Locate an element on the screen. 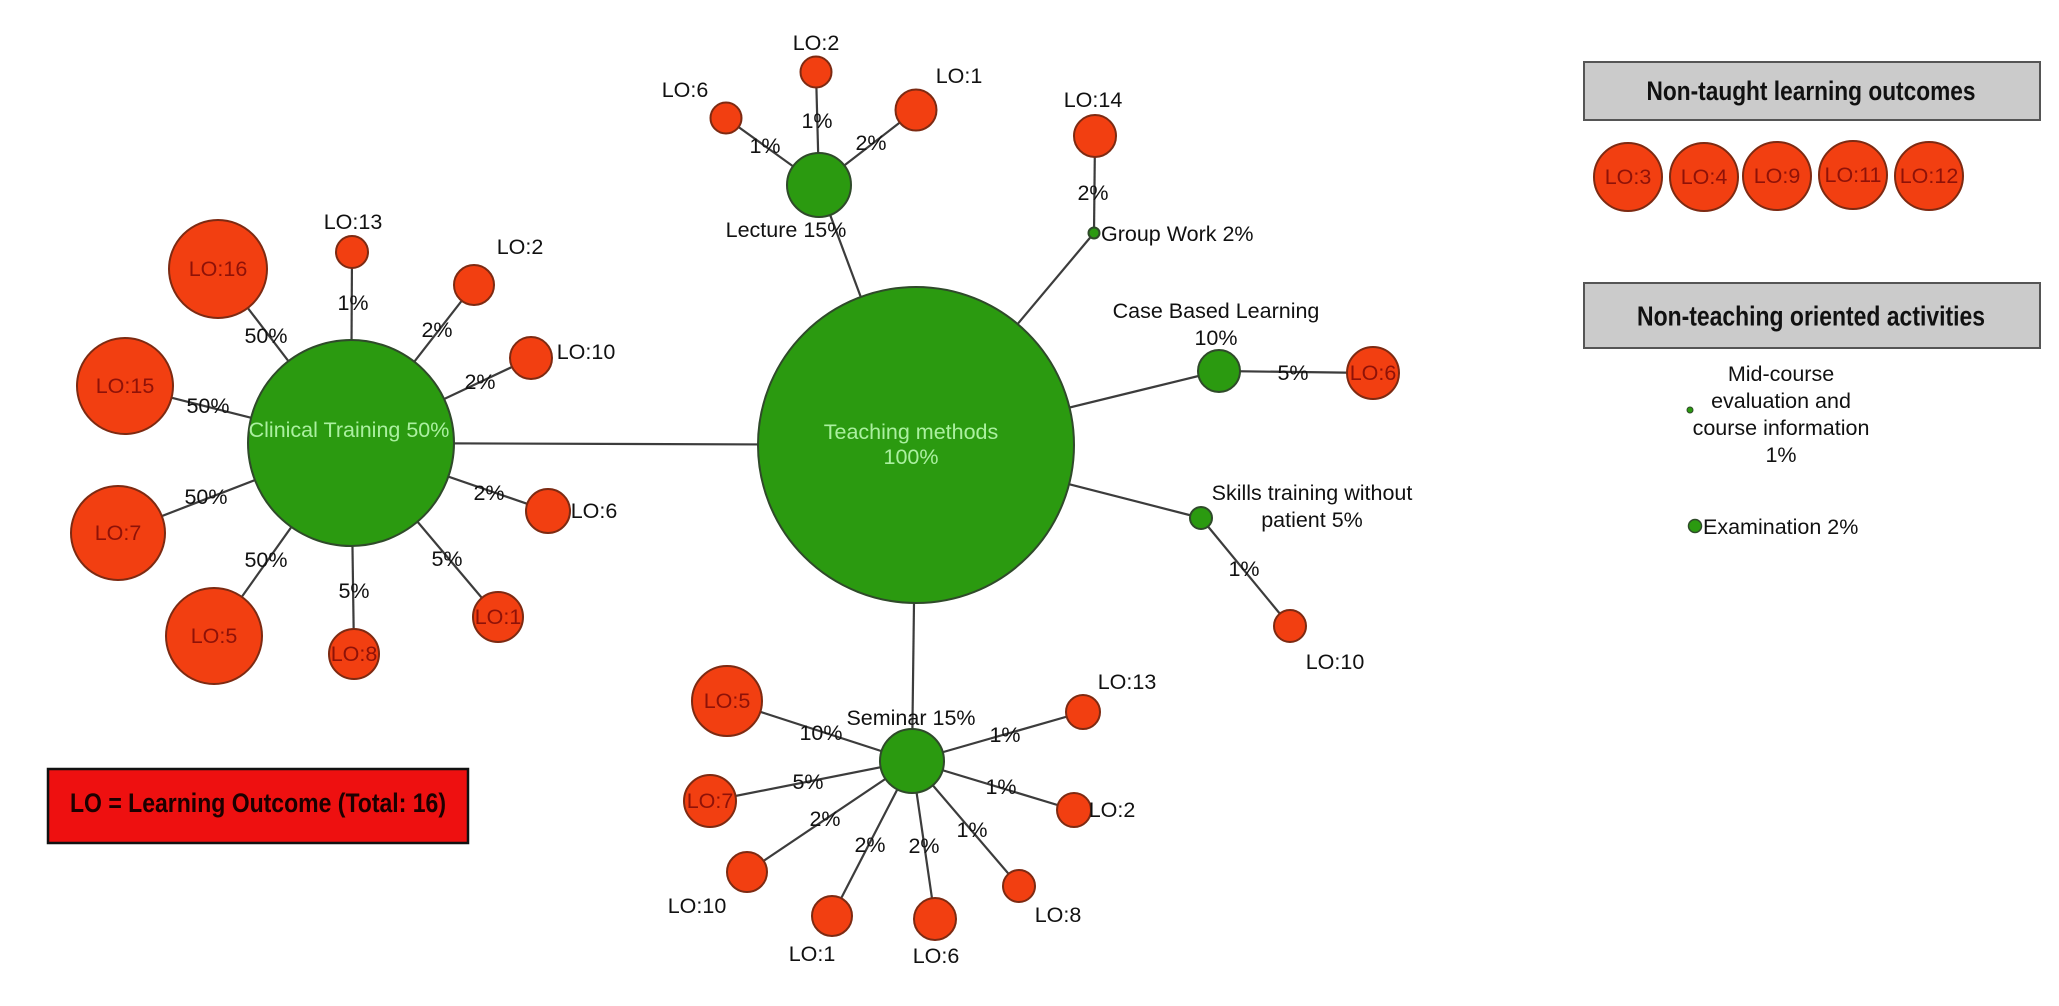 This screenshot has width=2059, height=1006. svg-text: Seminar 15% is located at coordinates (910, 718).